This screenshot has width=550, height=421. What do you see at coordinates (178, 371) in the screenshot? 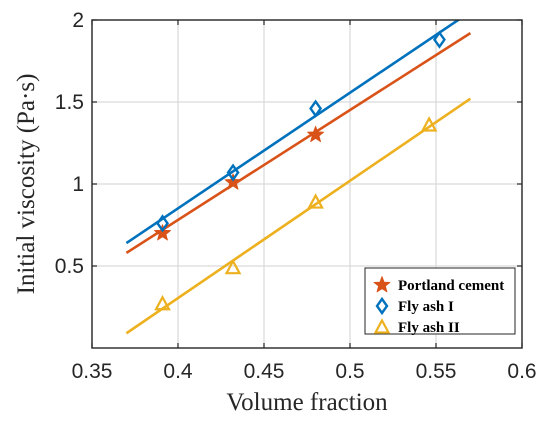
I see `x-tick-label: 0.4` at bounding box center [178, 371].